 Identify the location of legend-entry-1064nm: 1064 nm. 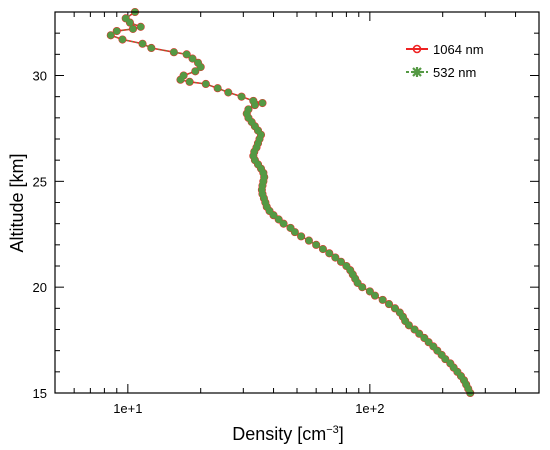
(445, 49).